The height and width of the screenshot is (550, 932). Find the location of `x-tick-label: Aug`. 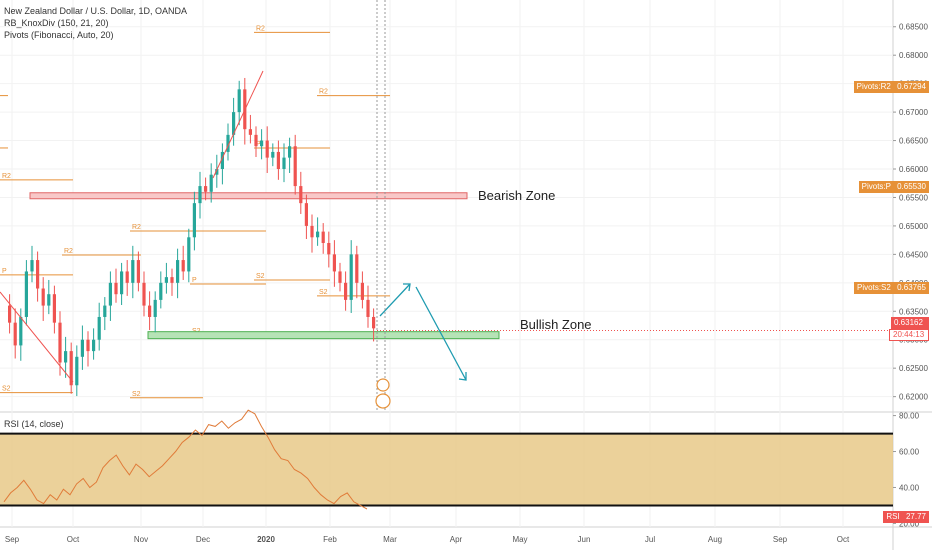

x-tick-label: Aug is located at coordinates (715, 539).